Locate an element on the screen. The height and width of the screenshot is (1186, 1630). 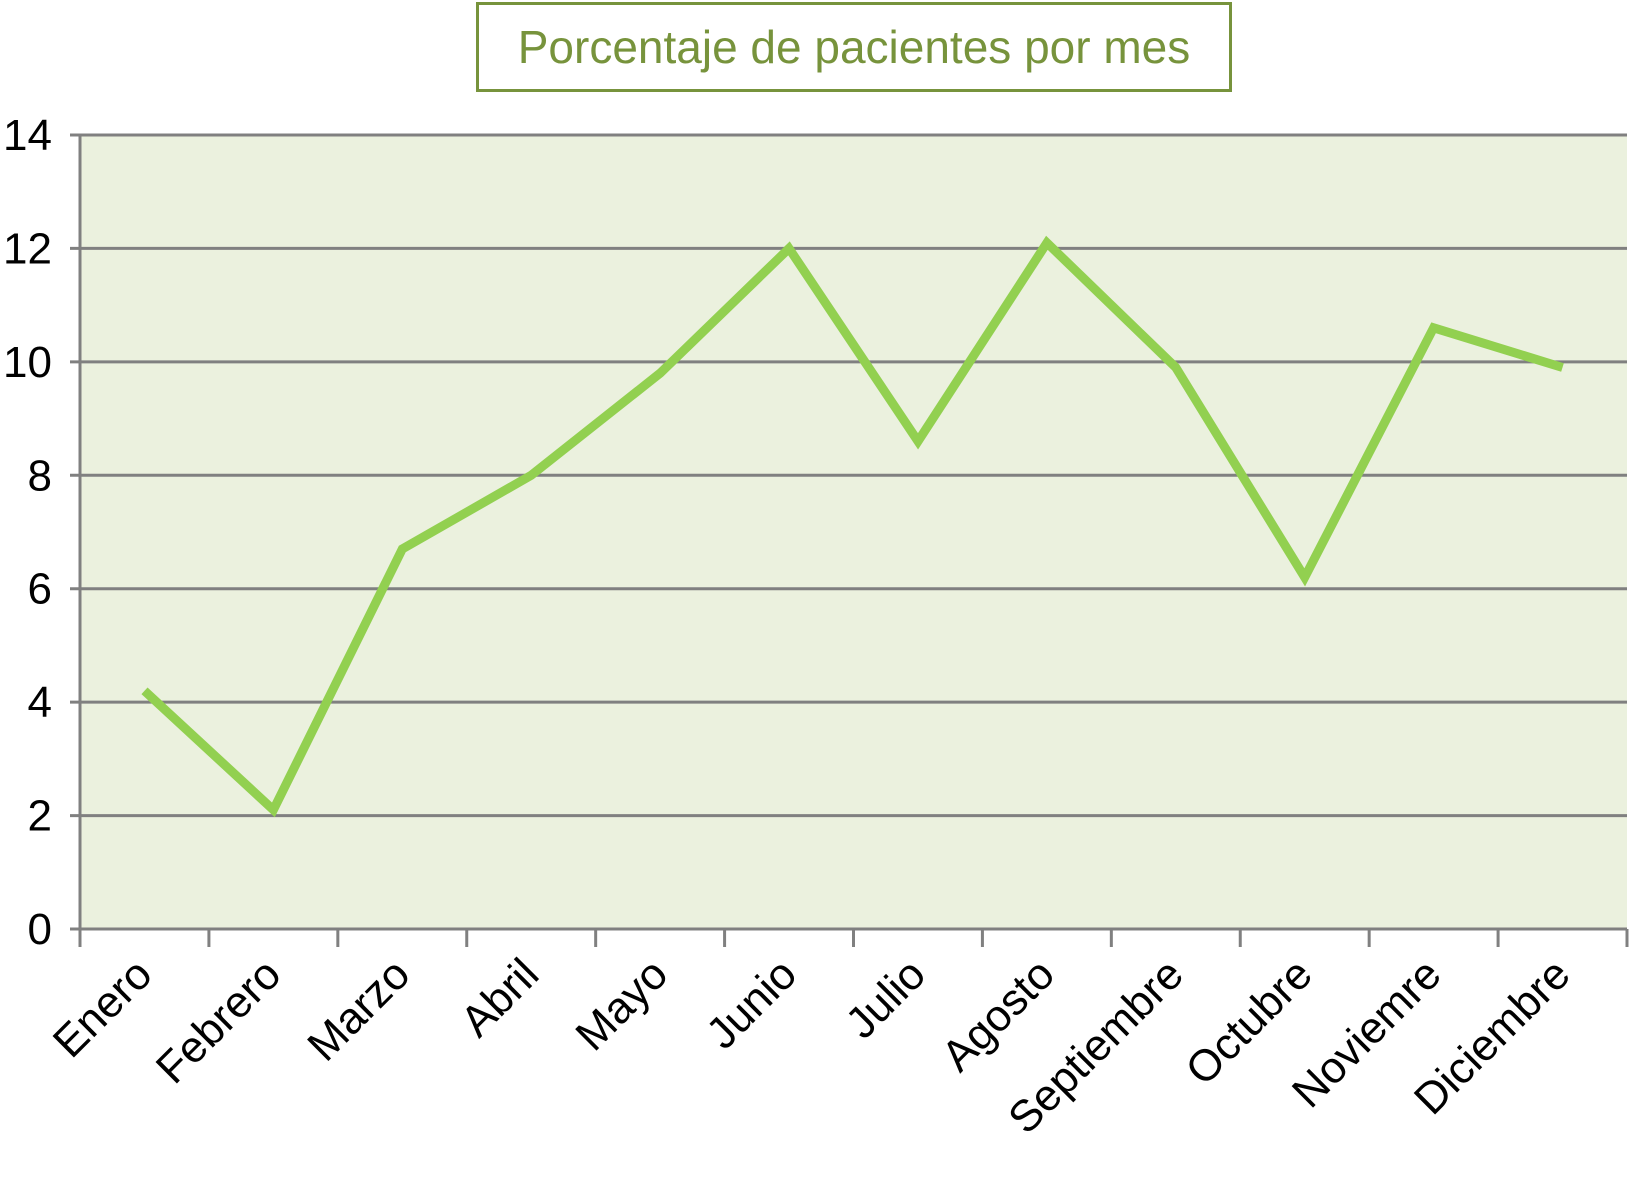
y-tick-label: 8 is located at coordinates (40, 475).